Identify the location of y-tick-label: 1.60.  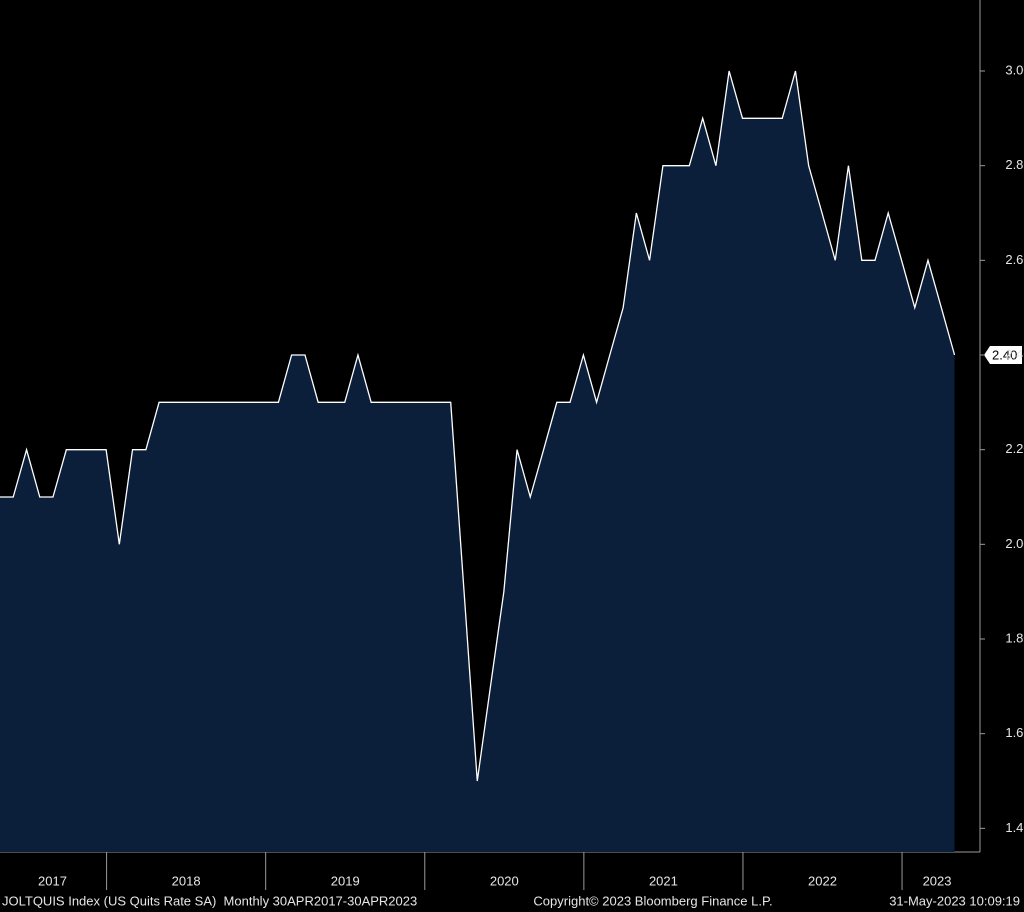
(1014, 732).